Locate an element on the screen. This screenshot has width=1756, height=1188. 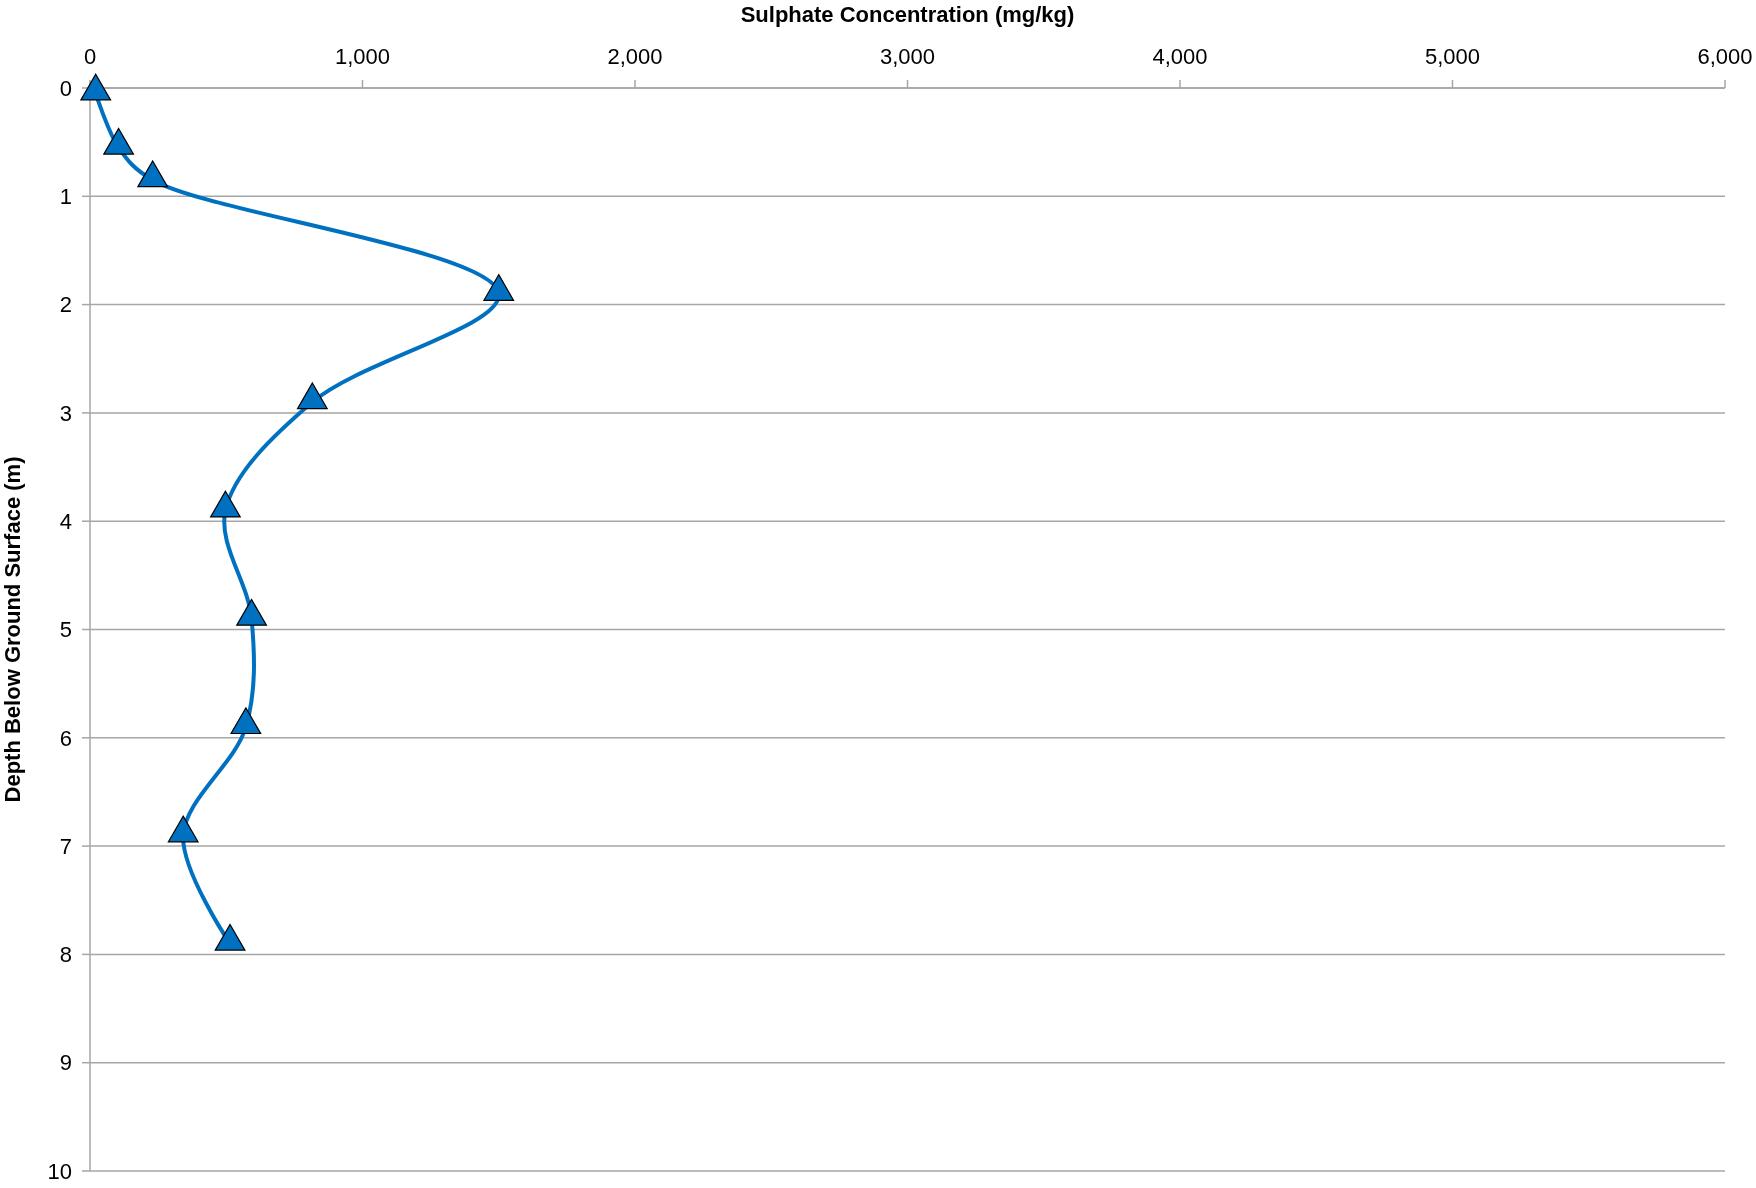
x-tick-label: 1,000 is located at coordinates (362, 56).